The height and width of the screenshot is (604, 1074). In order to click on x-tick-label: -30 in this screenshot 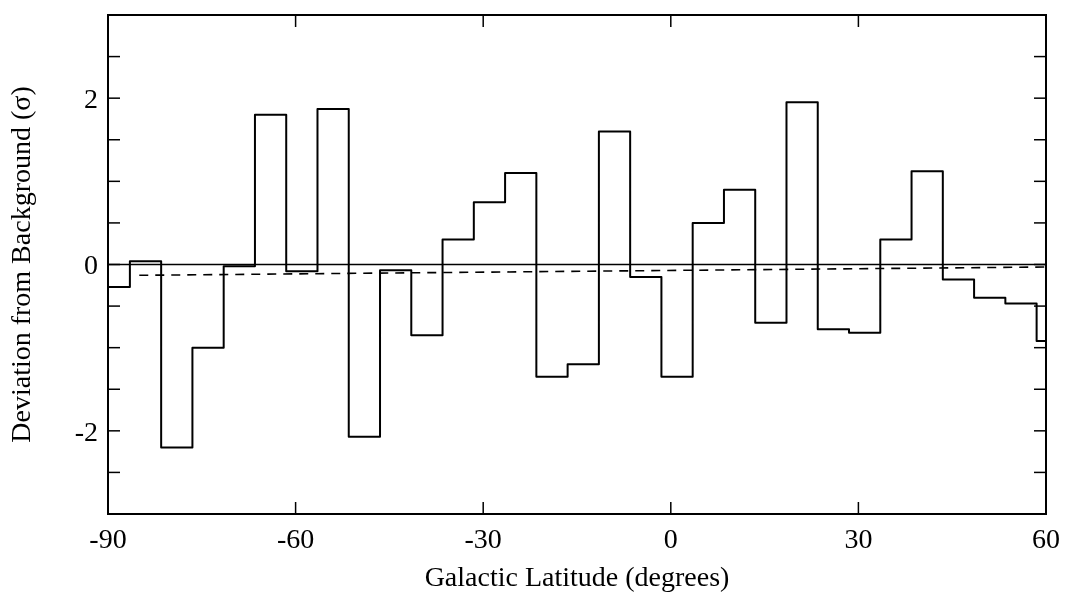, I will do `click(483, 538)`.